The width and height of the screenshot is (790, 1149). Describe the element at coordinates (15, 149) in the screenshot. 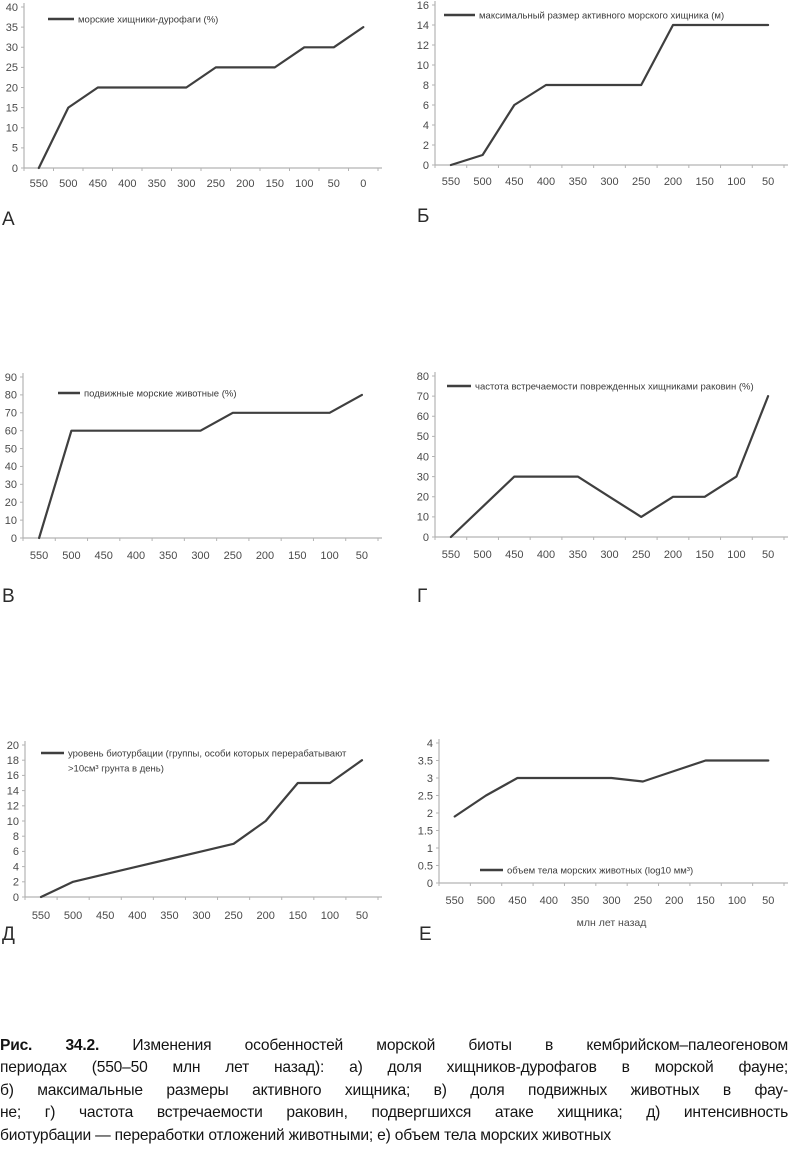

I see `y-tick-label: 5` at that location.